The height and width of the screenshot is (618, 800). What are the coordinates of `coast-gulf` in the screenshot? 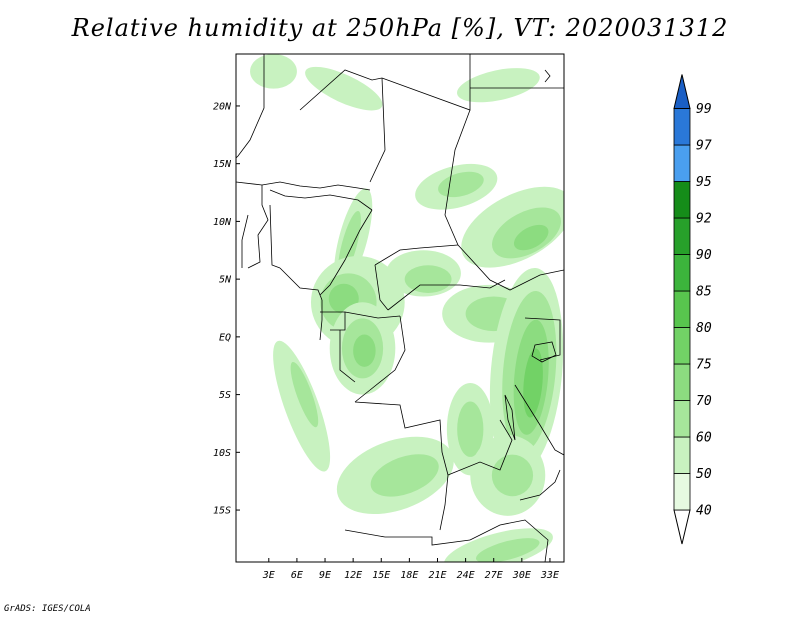 It's located at (321, 320).